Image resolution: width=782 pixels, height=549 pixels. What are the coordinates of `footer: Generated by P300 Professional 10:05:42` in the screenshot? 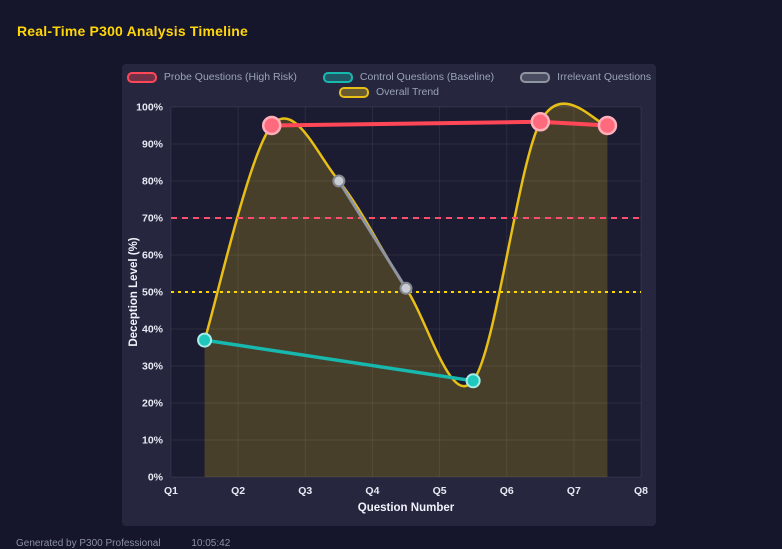 It's located at (123, 543).